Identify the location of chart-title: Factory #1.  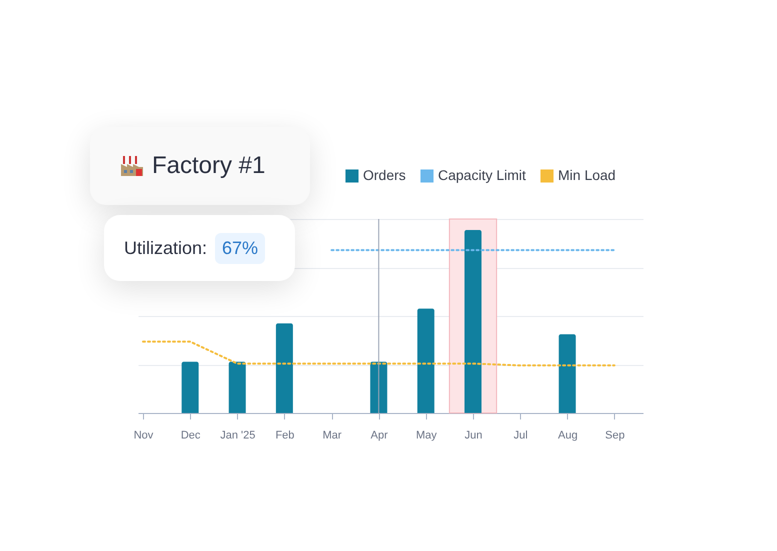
(209, 166).